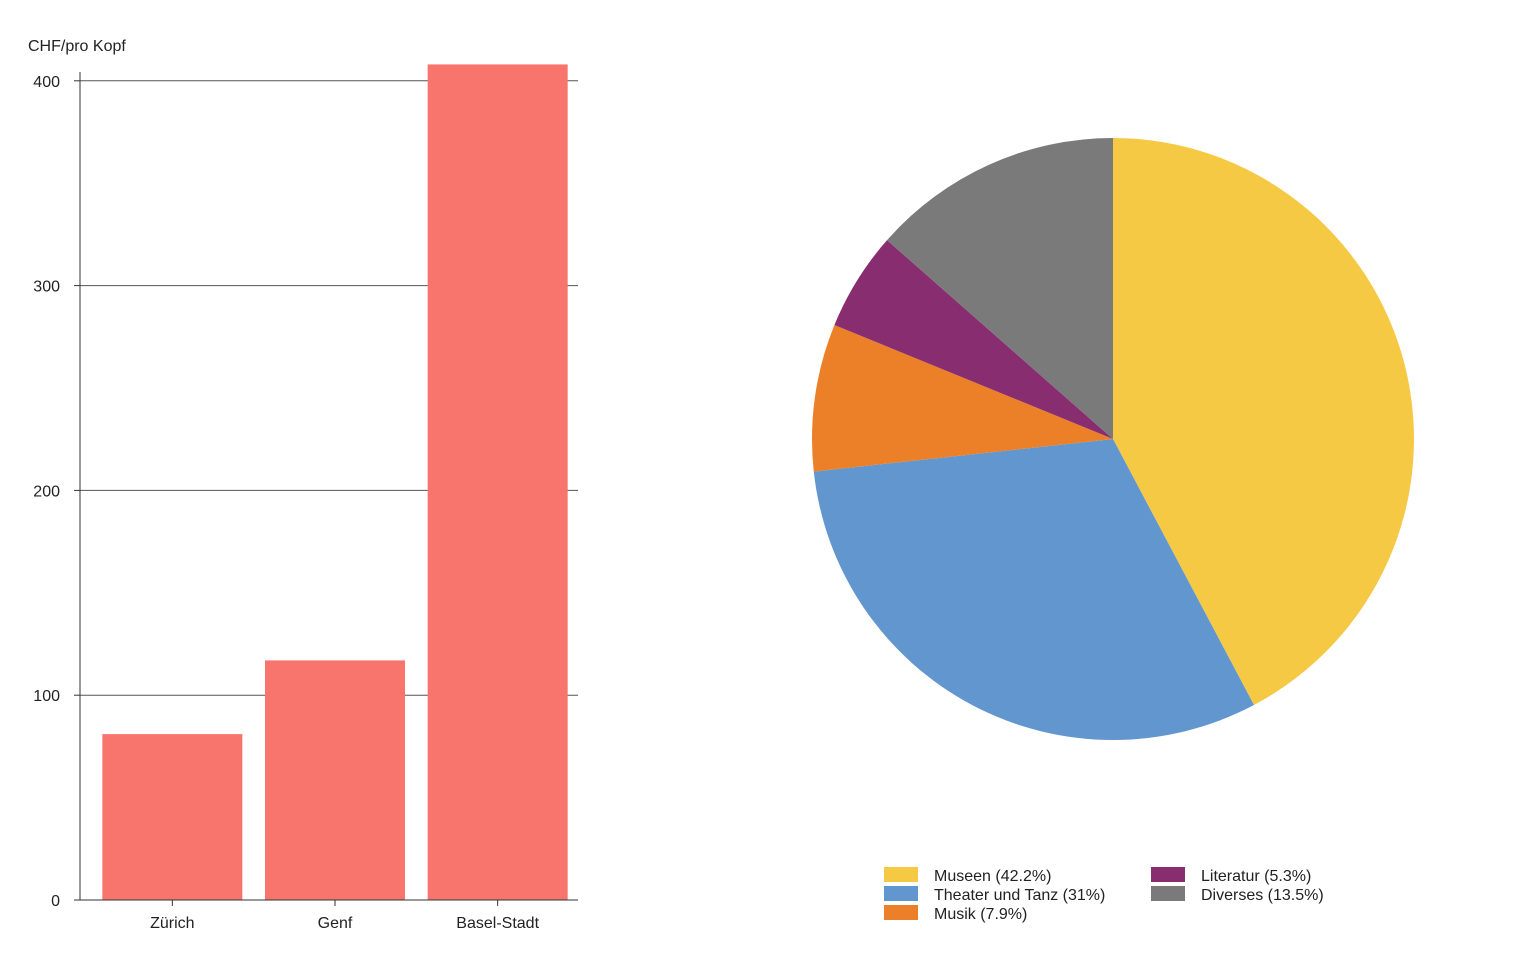 Image resolution: width=1536 pixels, height=960 pixels. Describe the element at coordinates (1256, 876) in the screenshot. I see `legend-label: Literatur (5.3%)` at that location.